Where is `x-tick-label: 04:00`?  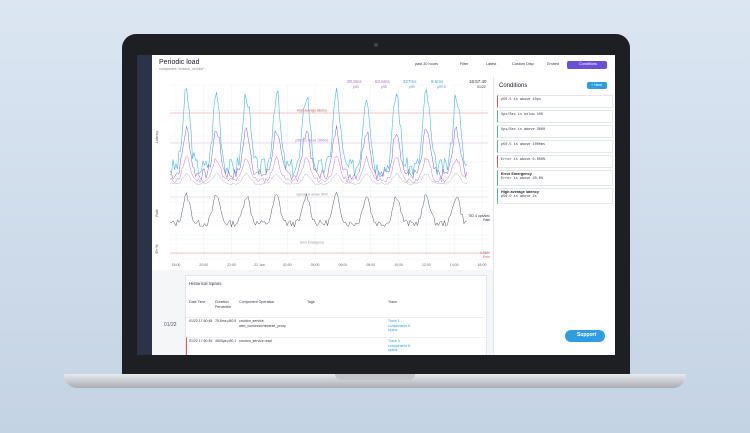
x-tick-label: 04:00 is located at coordinates (315, 265).